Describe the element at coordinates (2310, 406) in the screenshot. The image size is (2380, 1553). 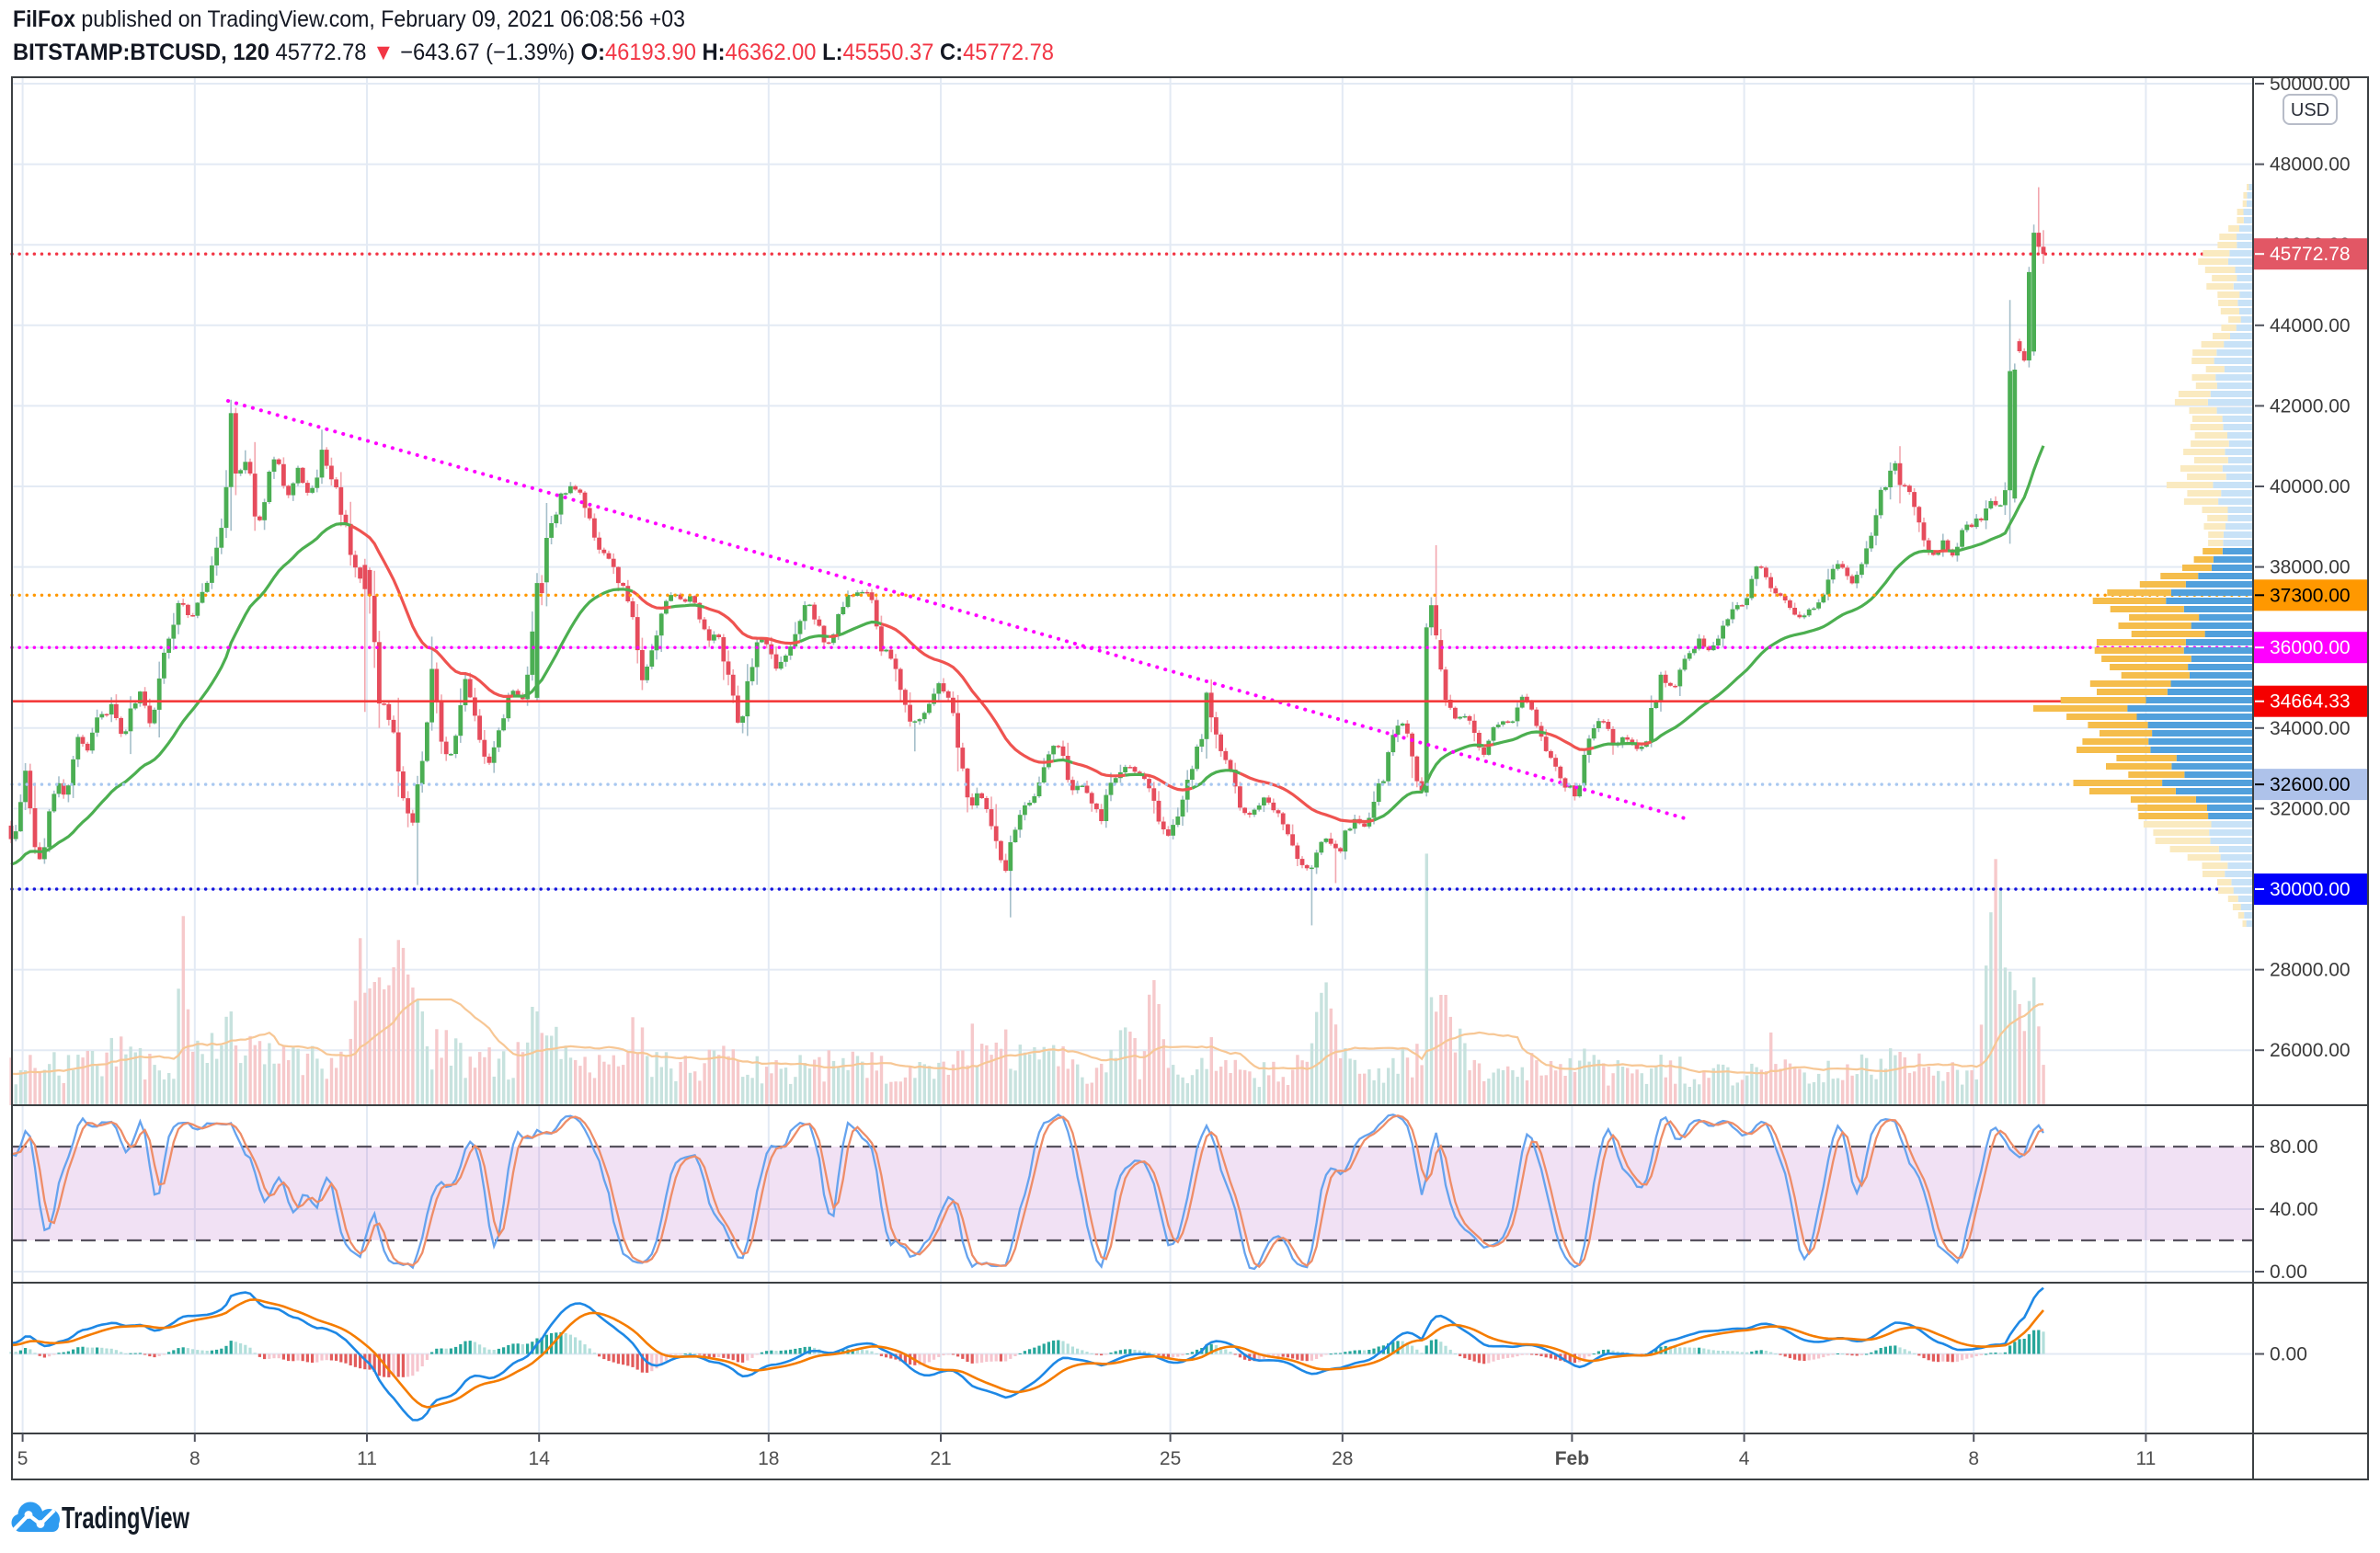
I see `svg-text: 42000.00` at that location.